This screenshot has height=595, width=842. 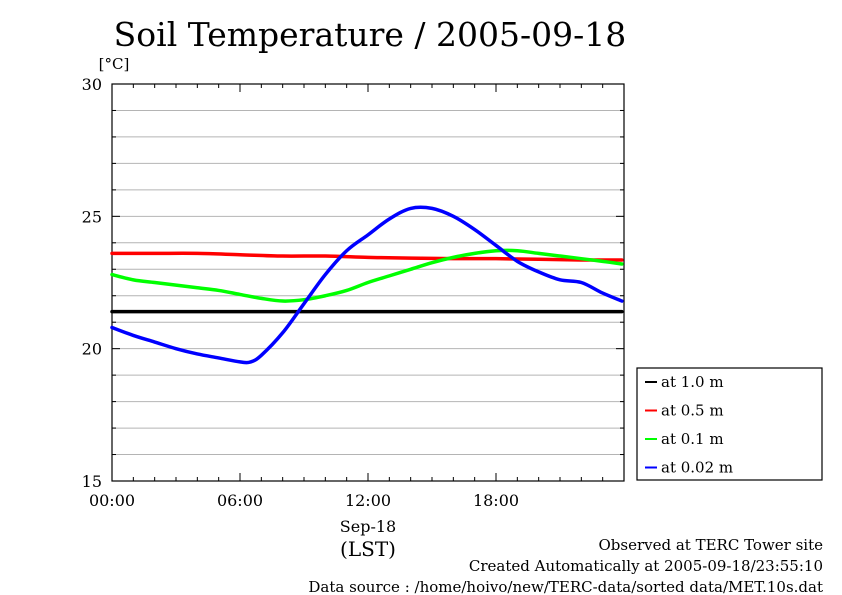 What do you see at coordinates (92, 349) in the screenshot?
I see `y-tick-label: 20` at bounding box center [92, 349].